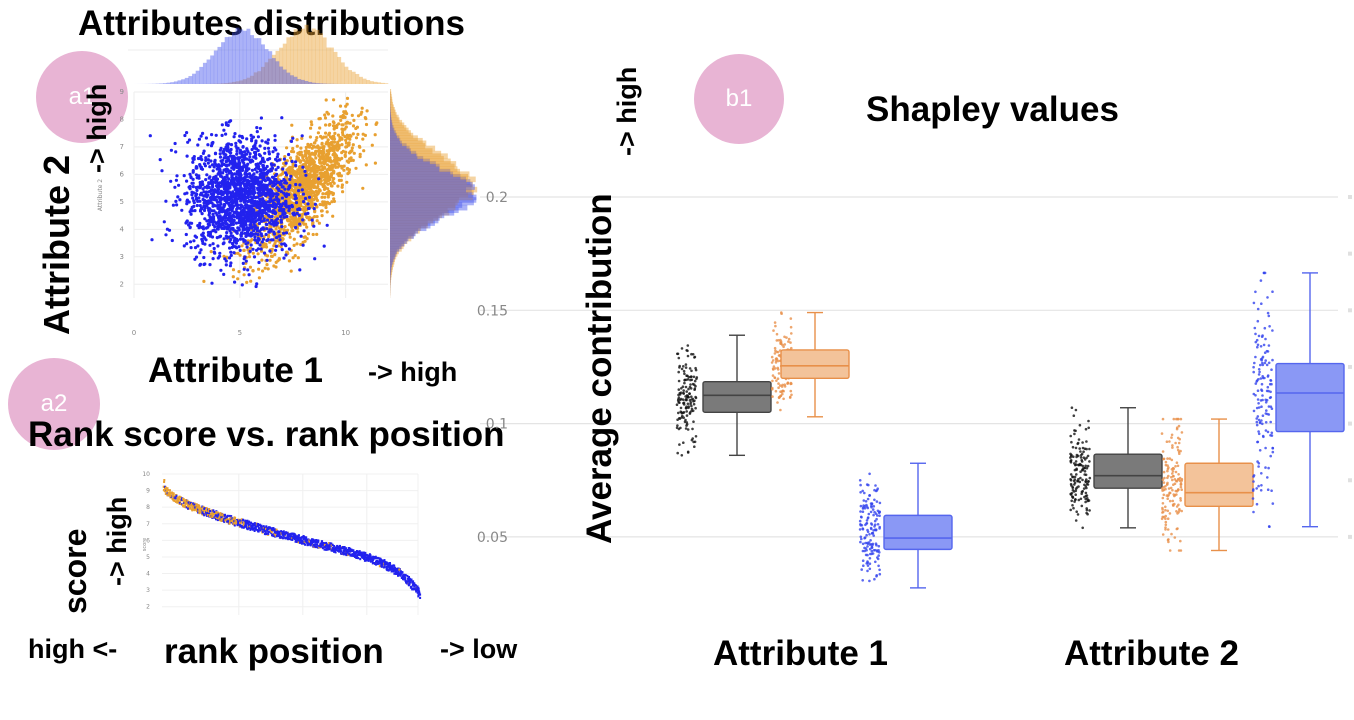 Image resolution: width=1354 pixels, height=720 pixels. What do you see at coordinates (479, 649) in the screenshot?
I see `panel-a2-x-right: -> low` at bounding box center [479, 649].